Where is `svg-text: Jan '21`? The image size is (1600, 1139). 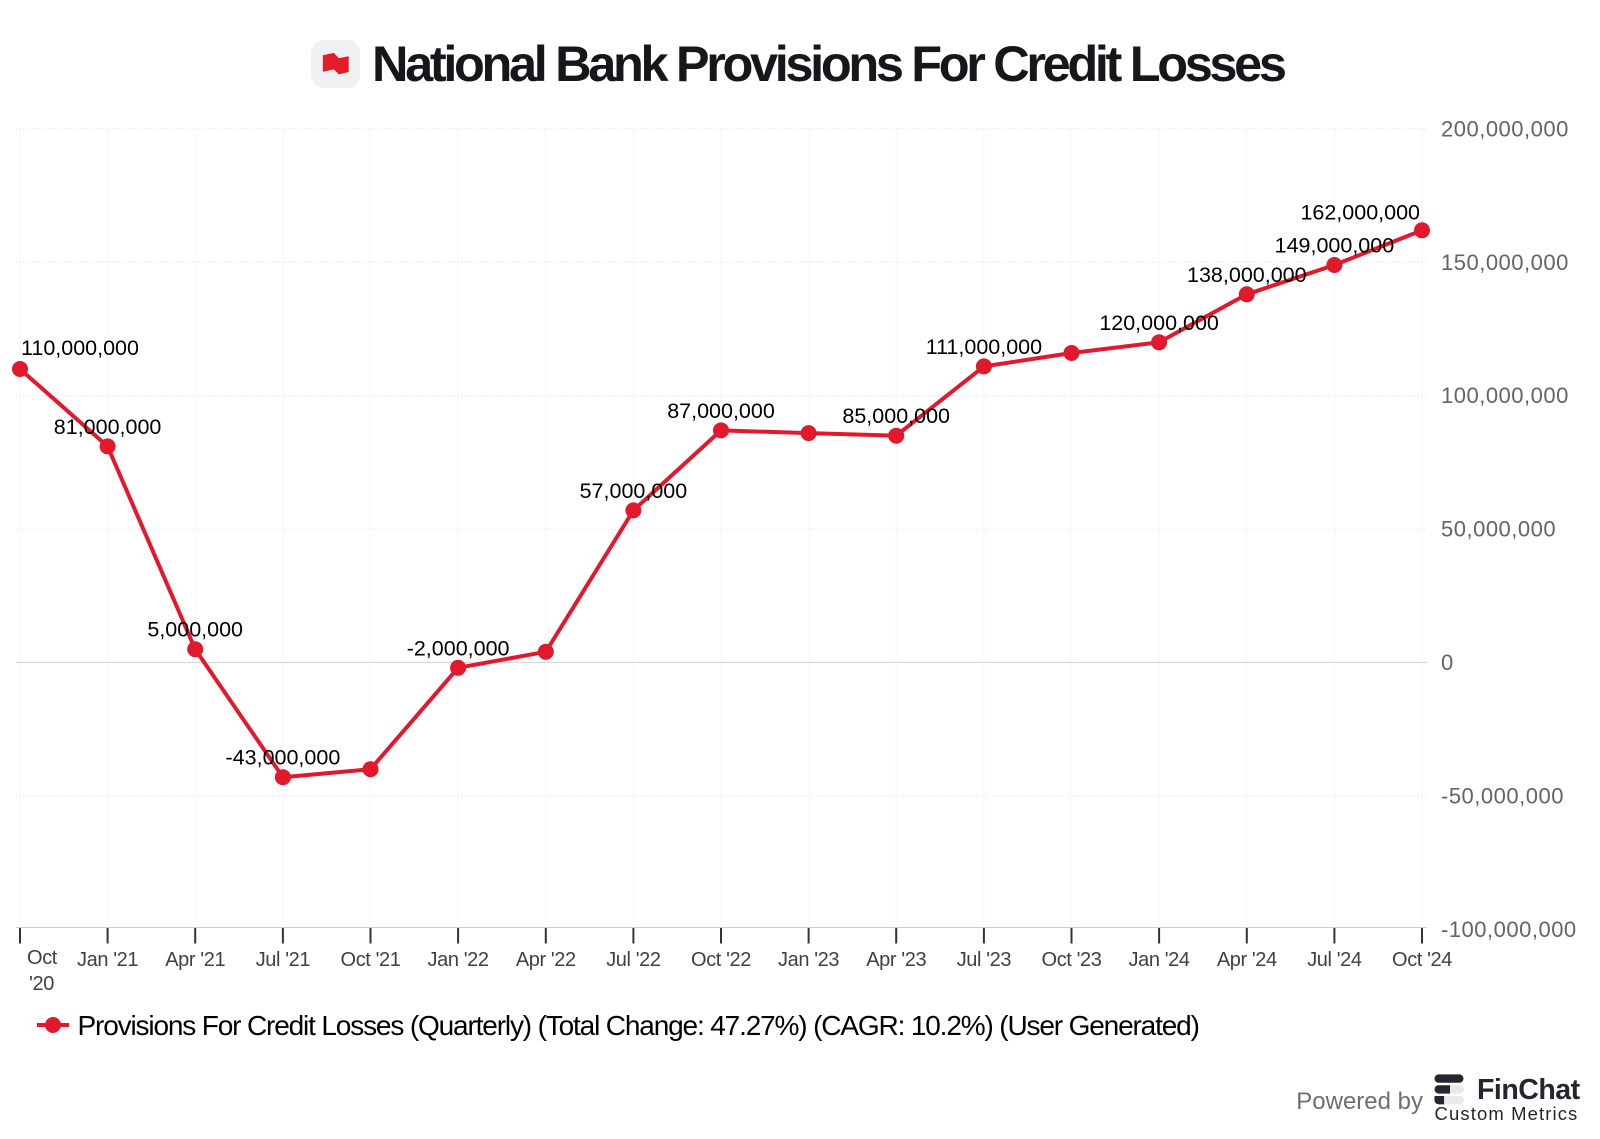 svg-text: Jan '21 is located at coordinates (107, 960).